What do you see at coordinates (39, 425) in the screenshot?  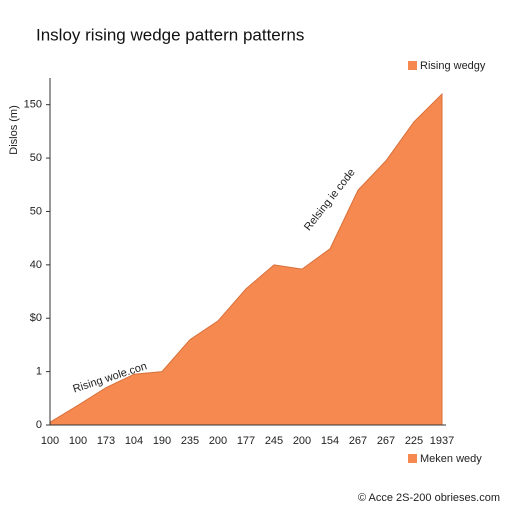 I see `y-tick-label: 0` at bounding box center [39, 425].